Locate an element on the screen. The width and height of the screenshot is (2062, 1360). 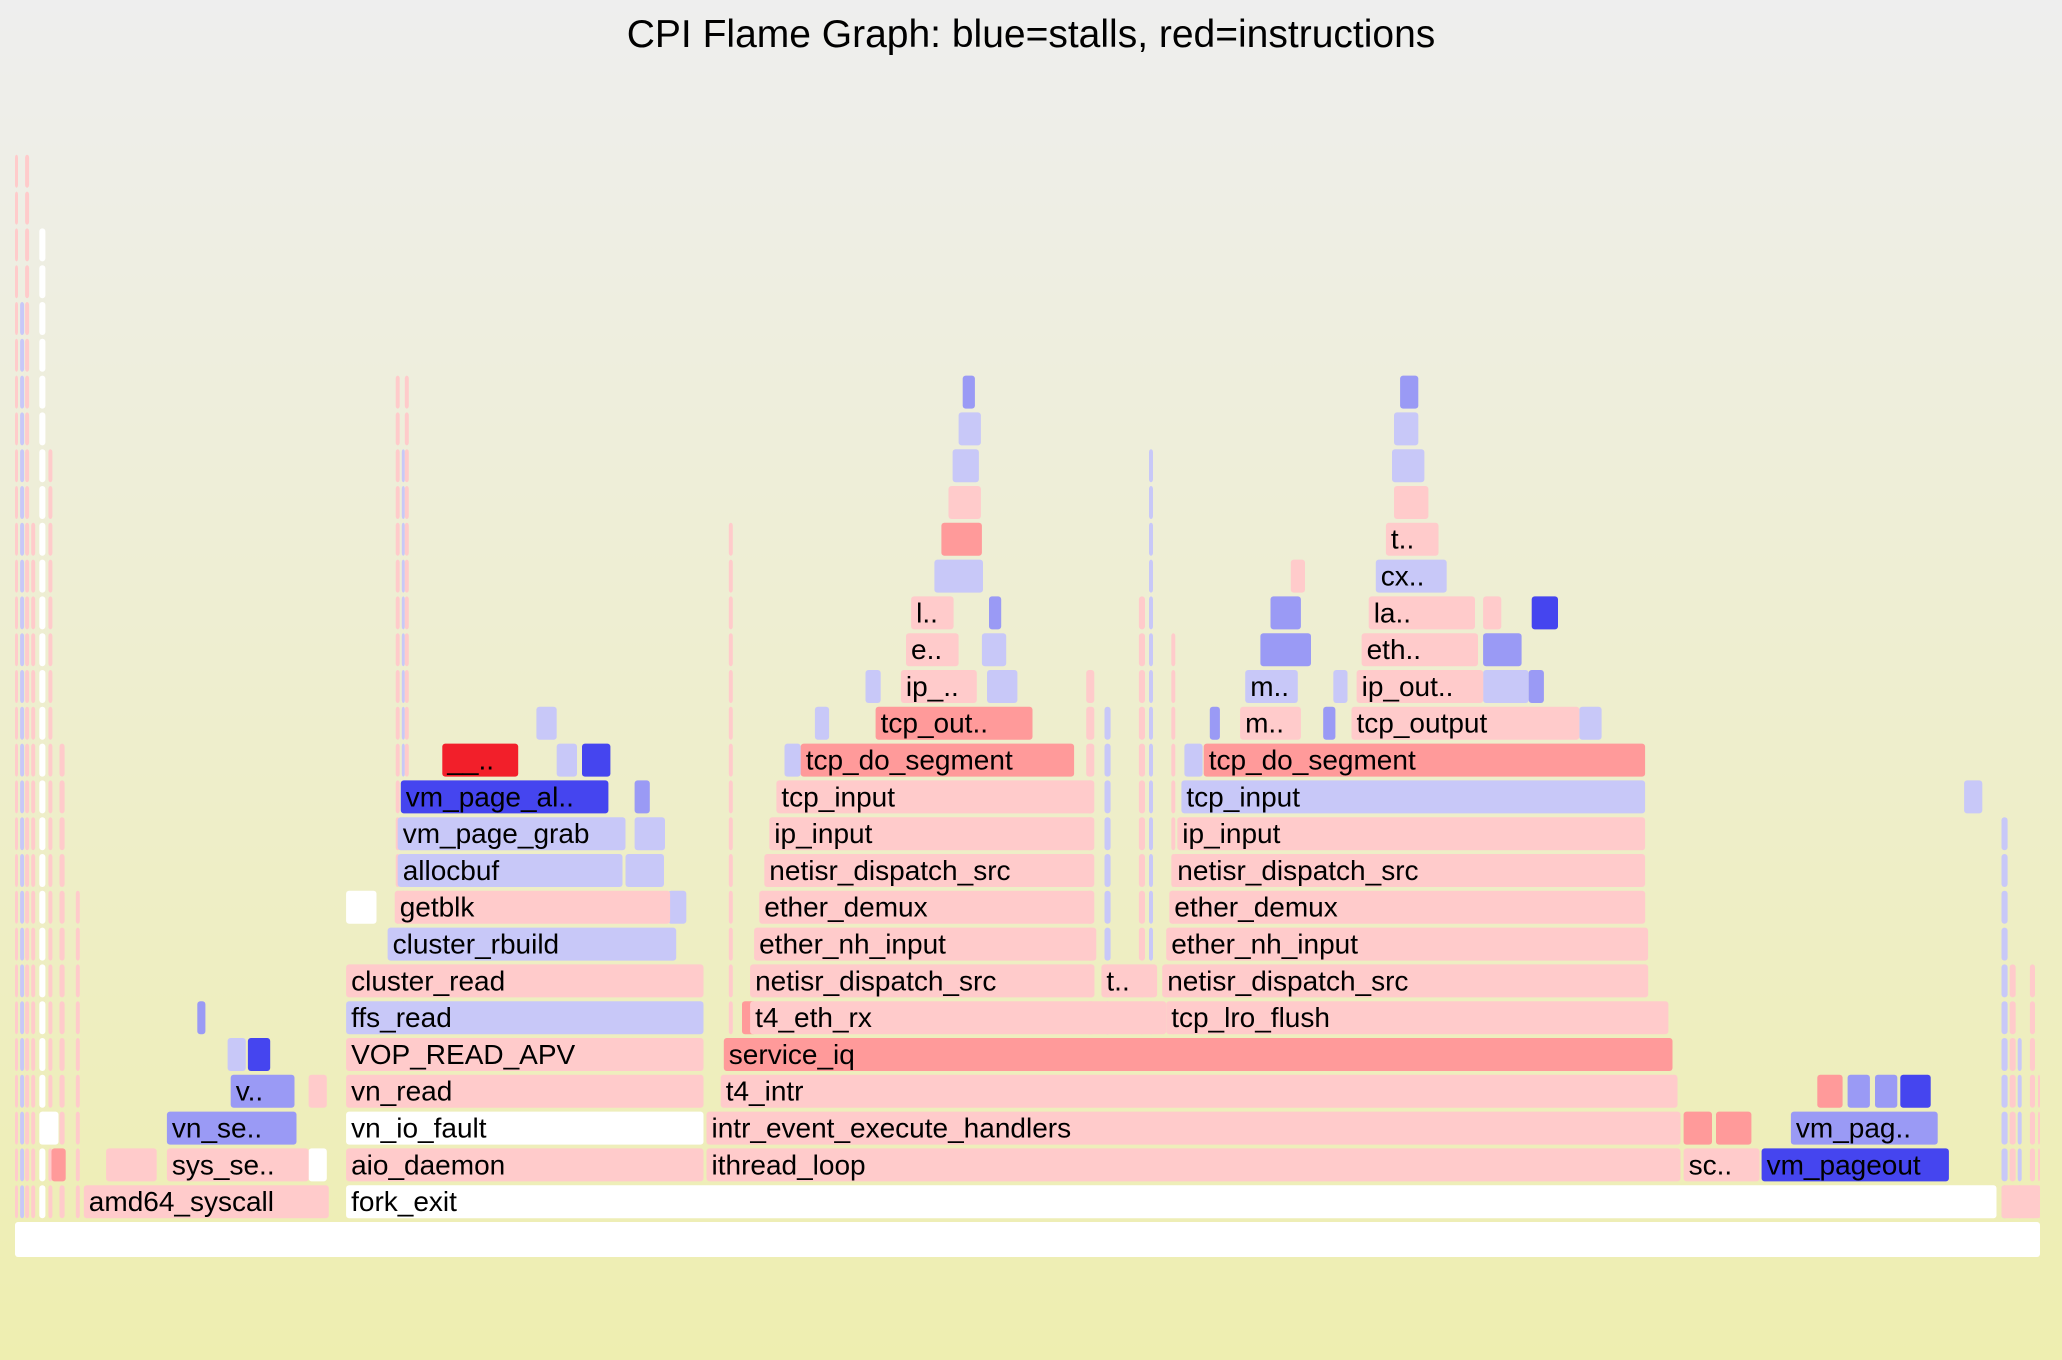
flame-root is located at coordinates (1027, 1239).